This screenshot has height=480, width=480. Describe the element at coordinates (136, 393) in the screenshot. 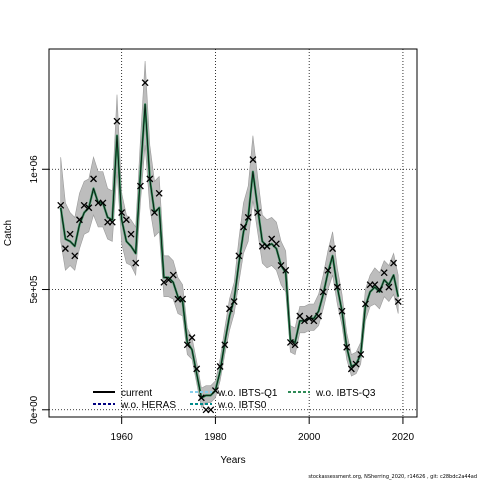

I see `legend-label: current` at that location.